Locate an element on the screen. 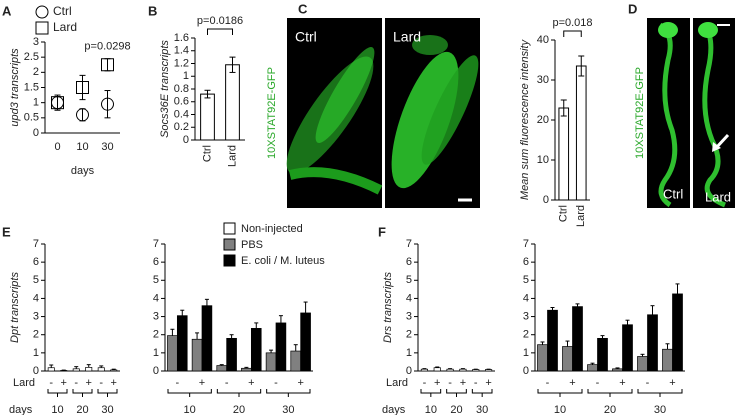 This screenshot has height=415, width=755. y-tick-label: 1.4 is located at coordinates (181, 51).